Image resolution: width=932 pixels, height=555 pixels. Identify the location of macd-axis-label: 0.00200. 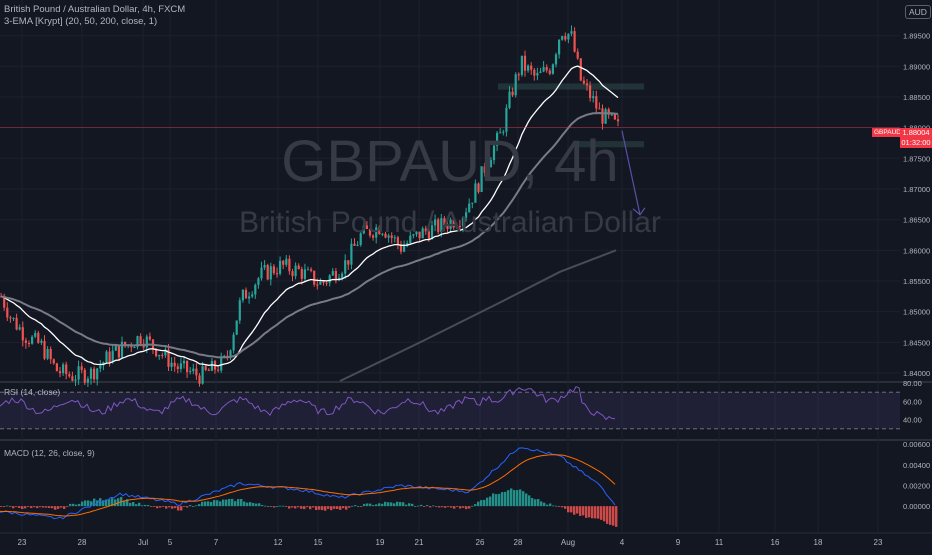
(916, 485).